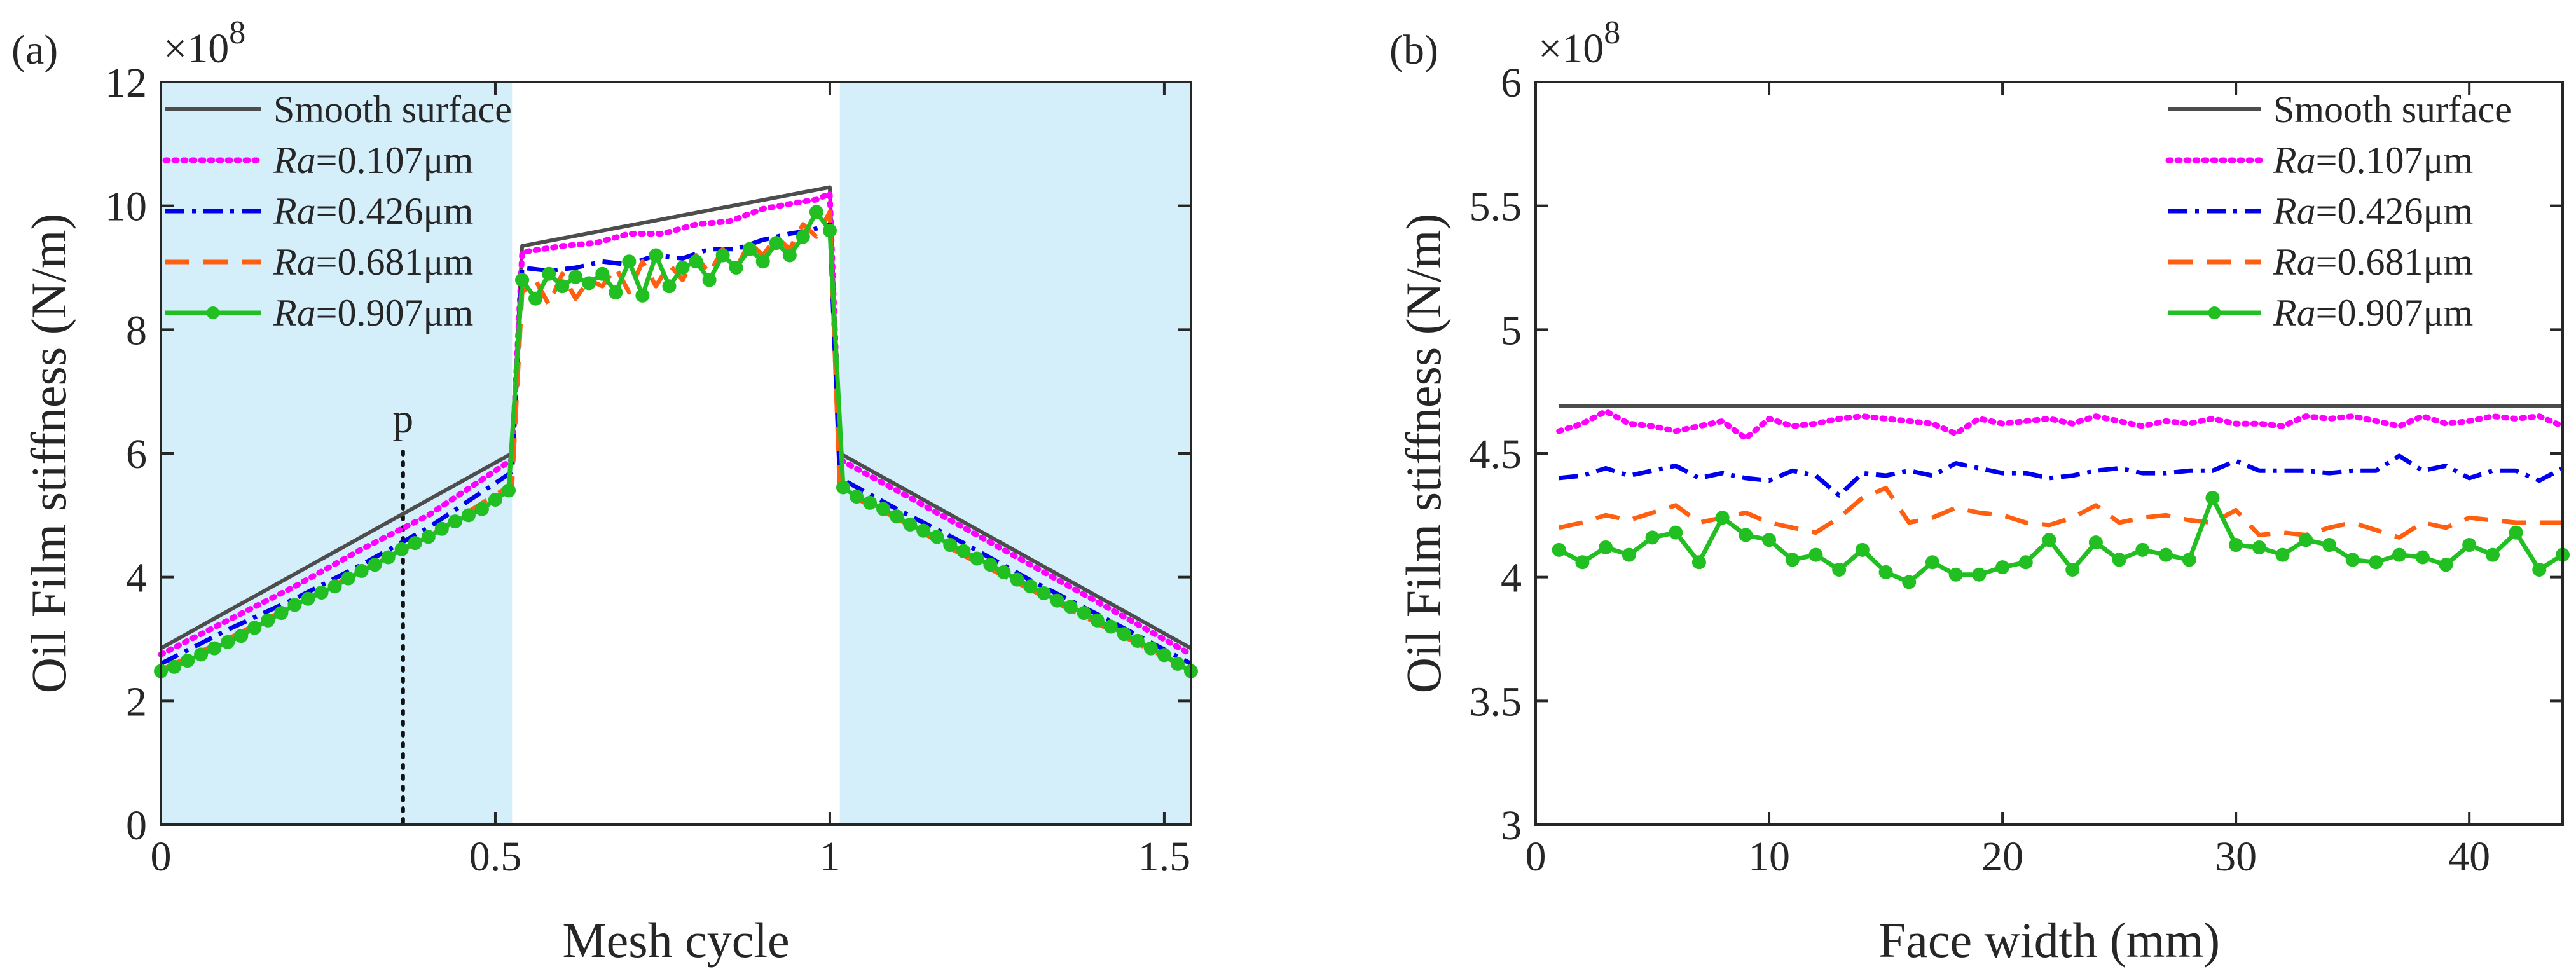 The image size is (2576, 976). I want to click on legend-label-text: =0.907μm, so click(395, 313).